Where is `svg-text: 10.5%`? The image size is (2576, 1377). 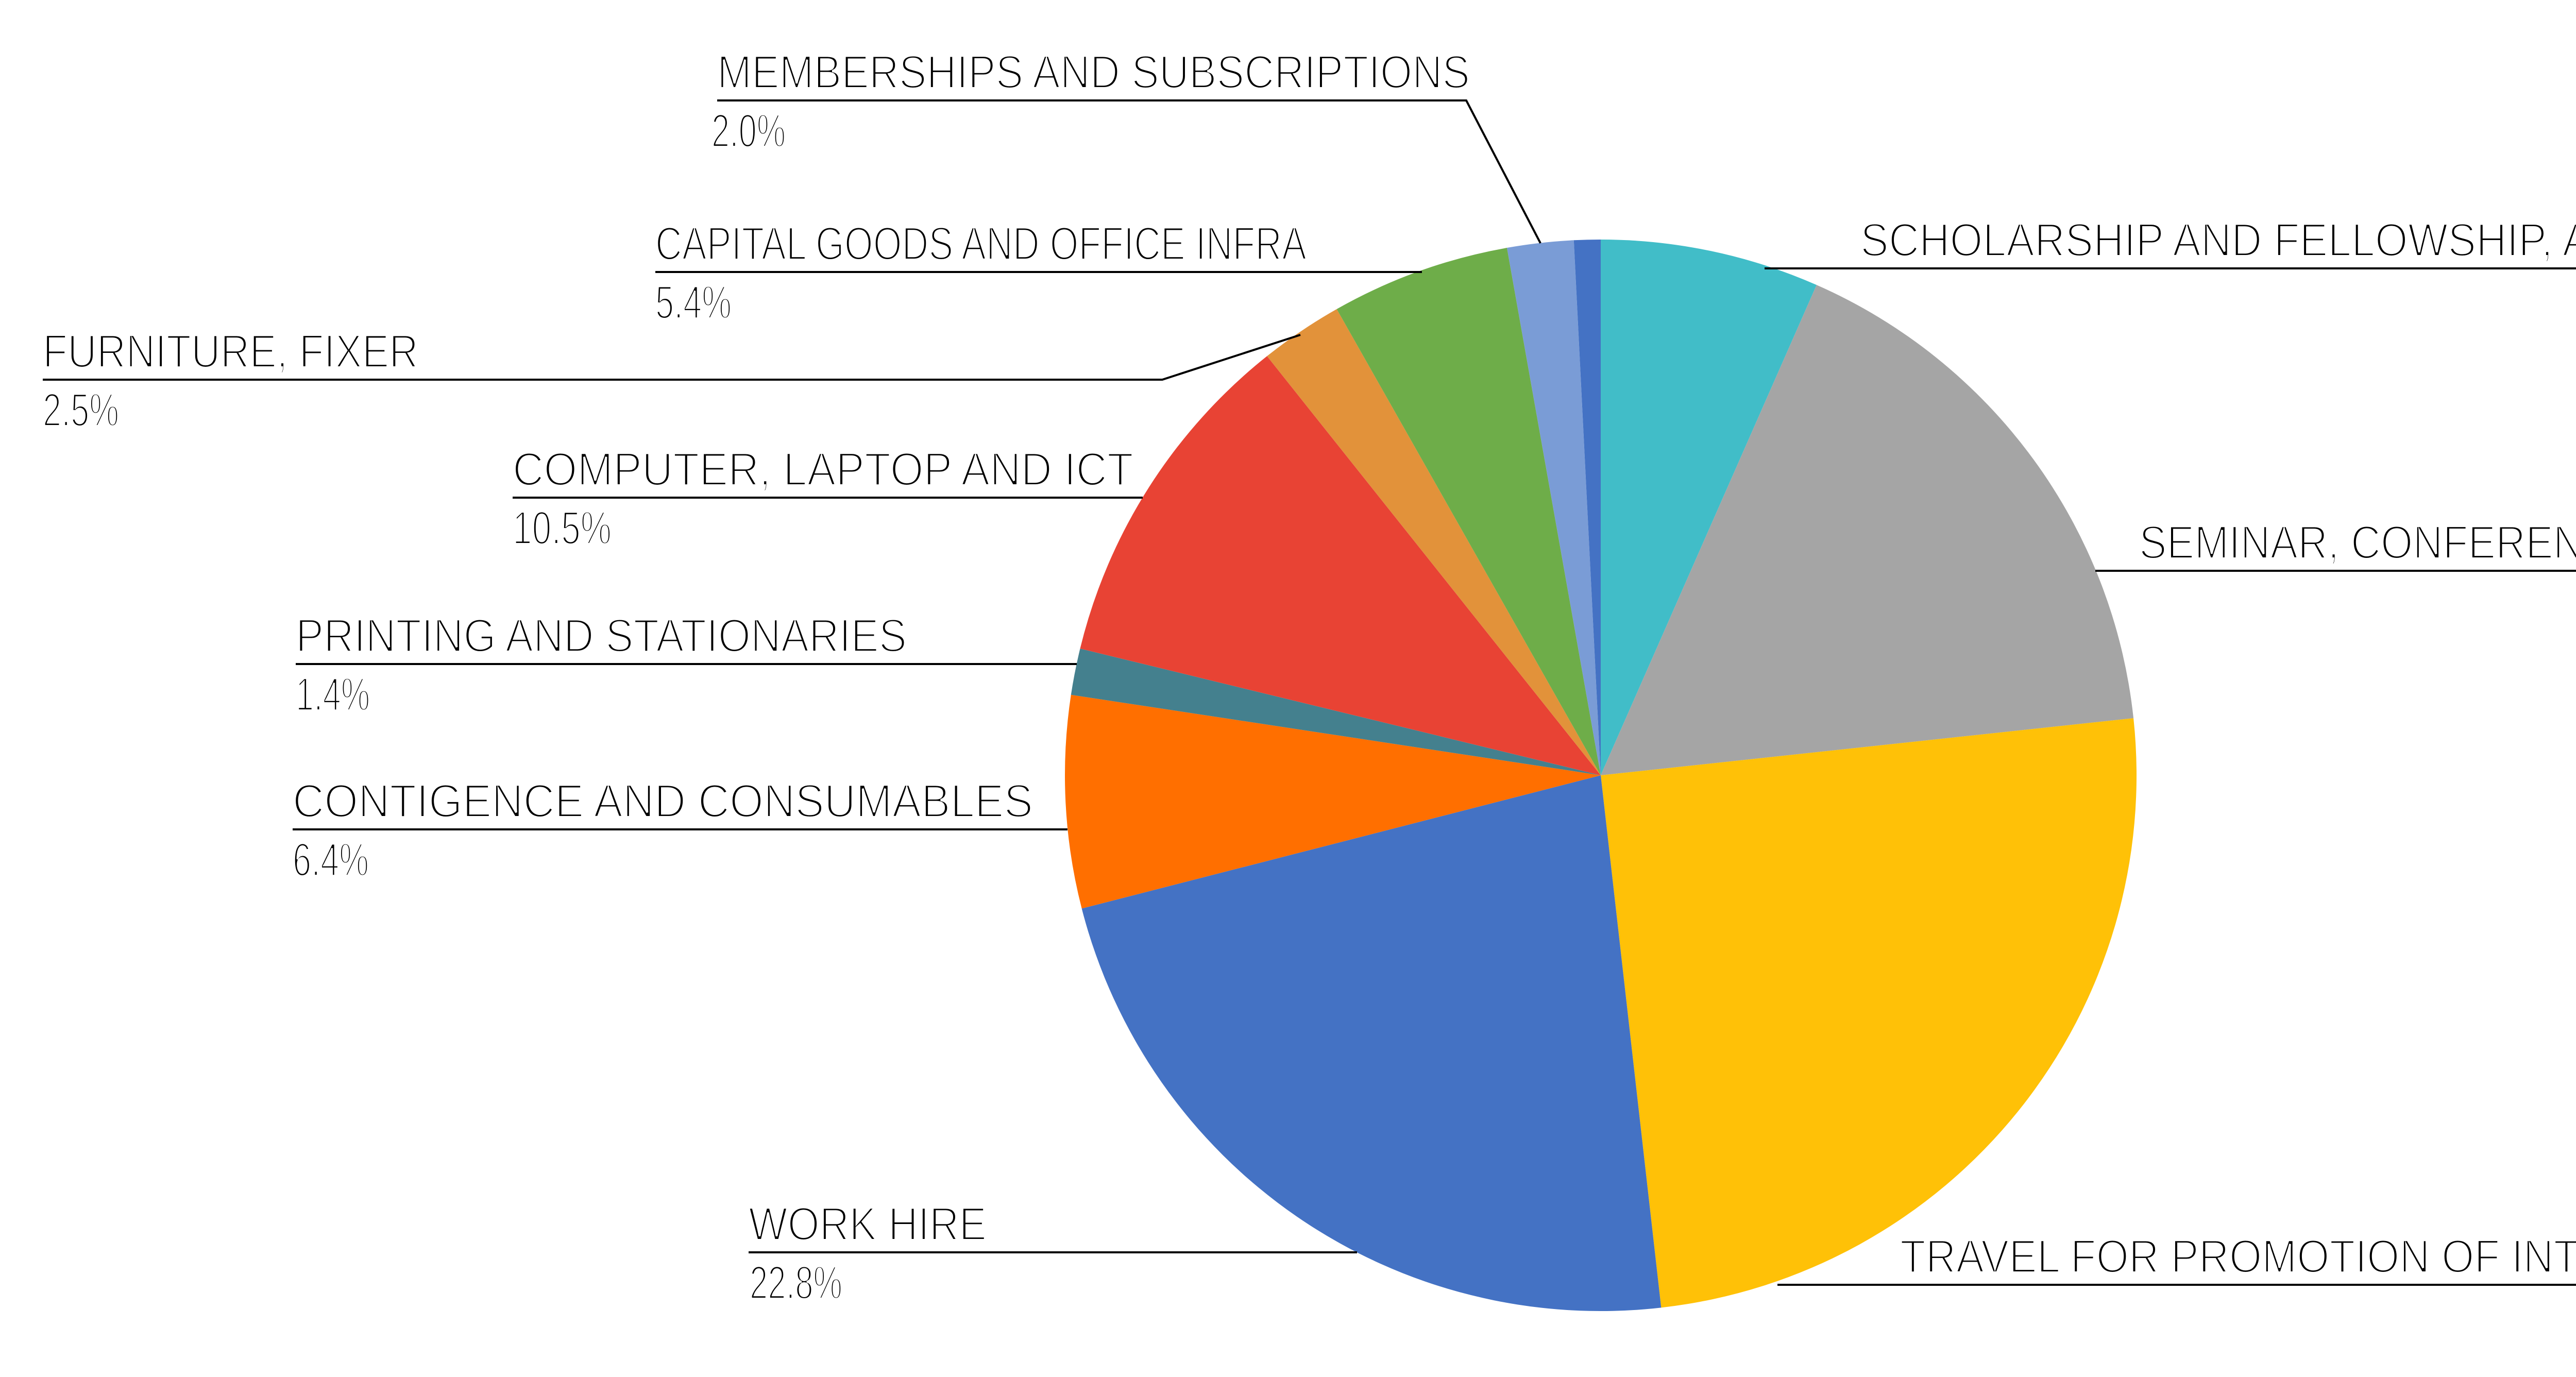 svg-text: 10.5% is located at coordinates (562, 528).